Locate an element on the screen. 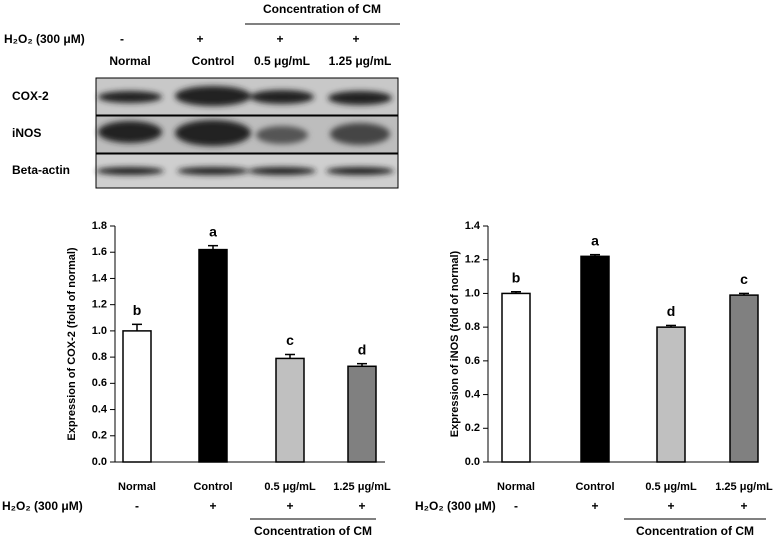  row-label: Beta-actin is located at coordinates (41, 170).